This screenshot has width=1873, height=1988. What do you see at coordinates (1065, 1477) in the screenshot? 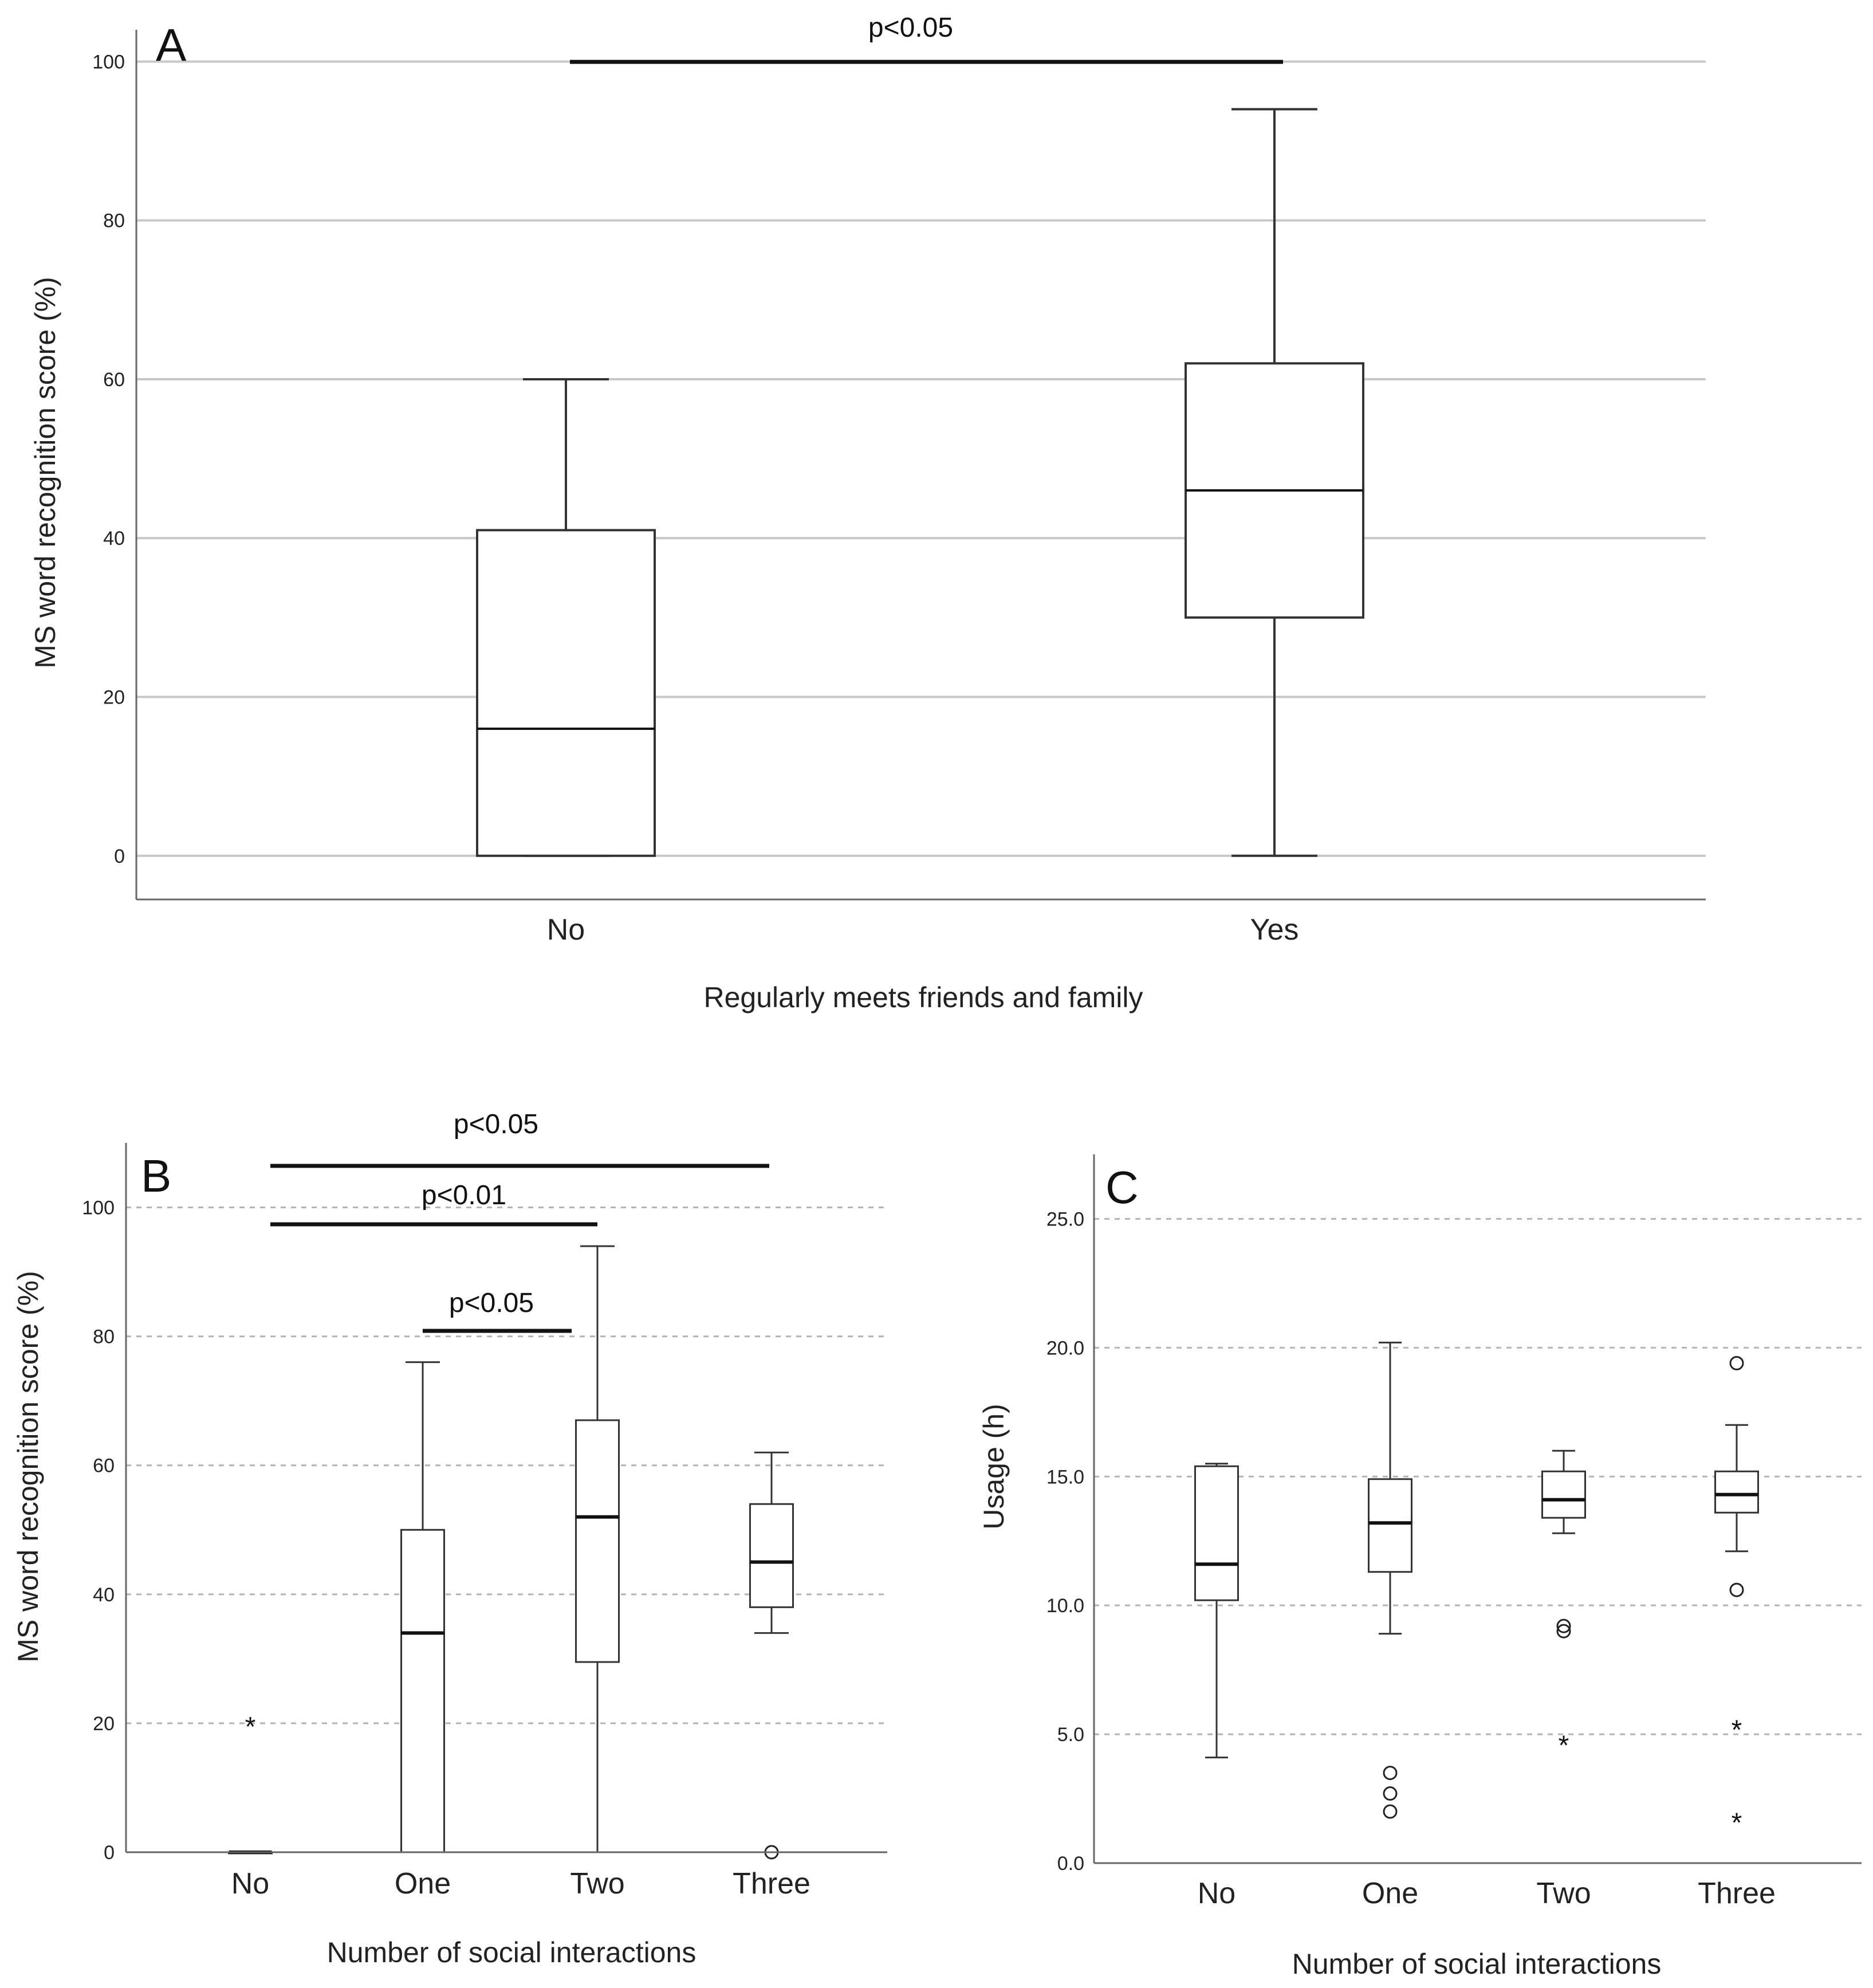
I see `panel-c-y-tick-label: 15.0` at bounding box center [1065, 1477].